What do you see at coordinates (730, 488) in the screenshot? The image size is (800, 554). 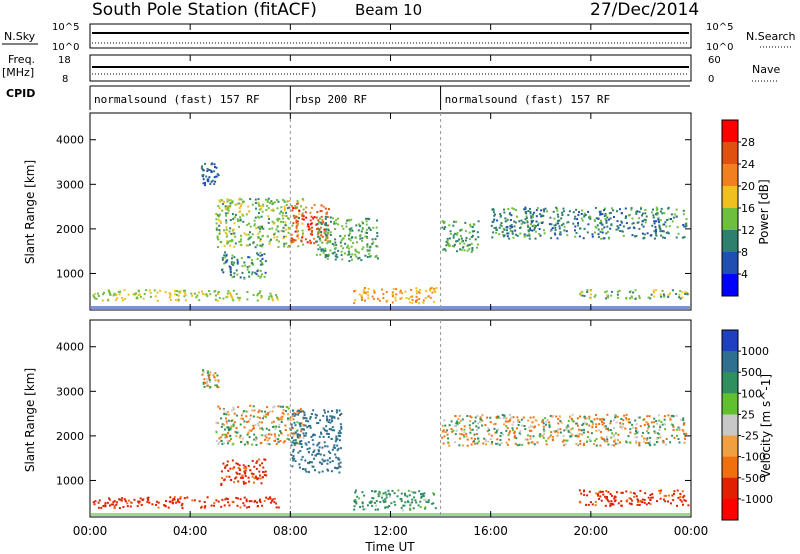 I see `colorbar-swatch` at bounding box center [730, 488].